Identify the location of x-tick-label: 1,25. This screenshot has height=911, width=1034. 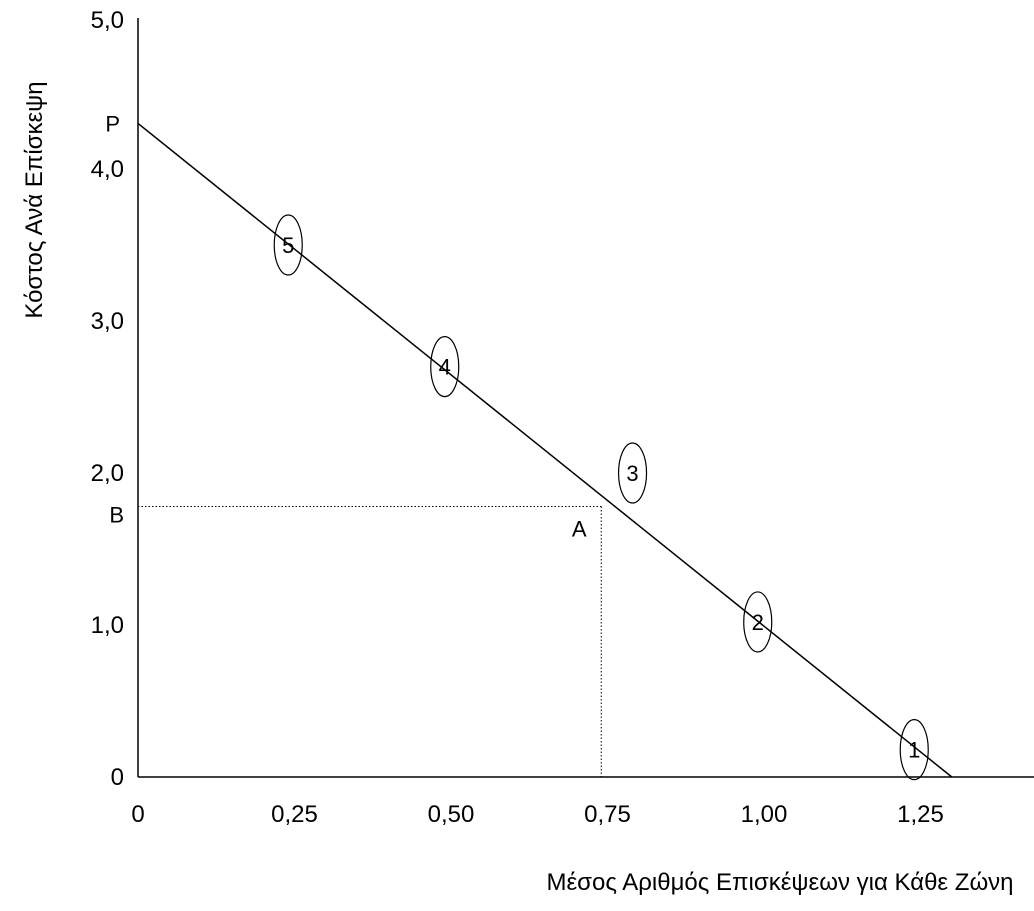
(920, 814).